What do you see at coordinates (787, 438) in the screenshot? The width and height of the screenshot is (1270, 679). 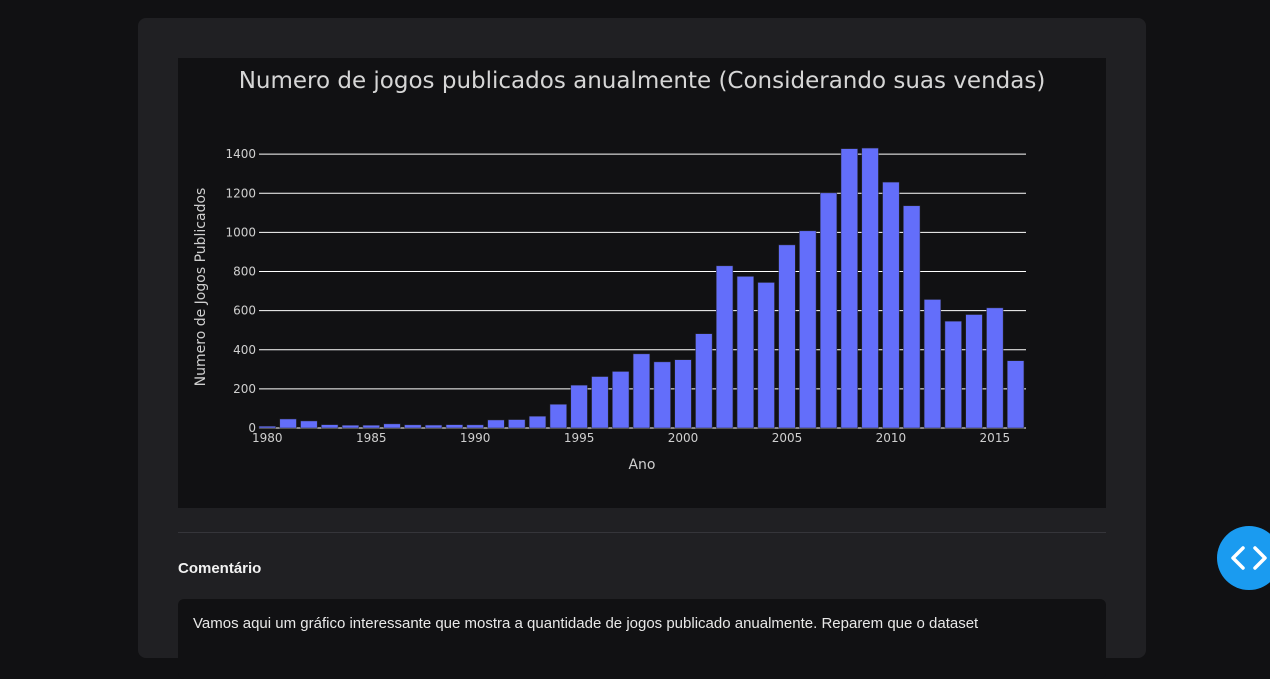 I see `x-tick-label: 2005` at bounding box center [787, 438].